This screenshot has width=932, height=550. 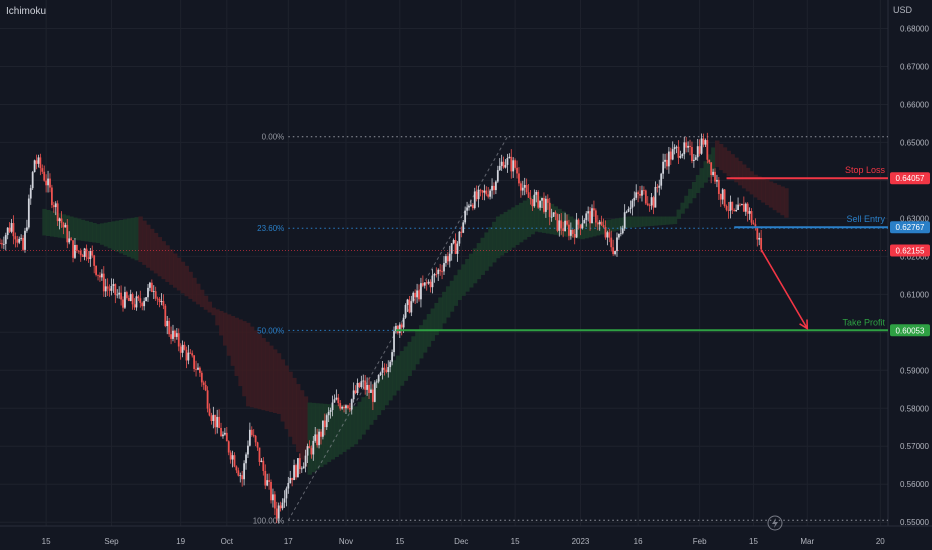 I want to click on price-tag-take-profit, so click(x=910, y=330).